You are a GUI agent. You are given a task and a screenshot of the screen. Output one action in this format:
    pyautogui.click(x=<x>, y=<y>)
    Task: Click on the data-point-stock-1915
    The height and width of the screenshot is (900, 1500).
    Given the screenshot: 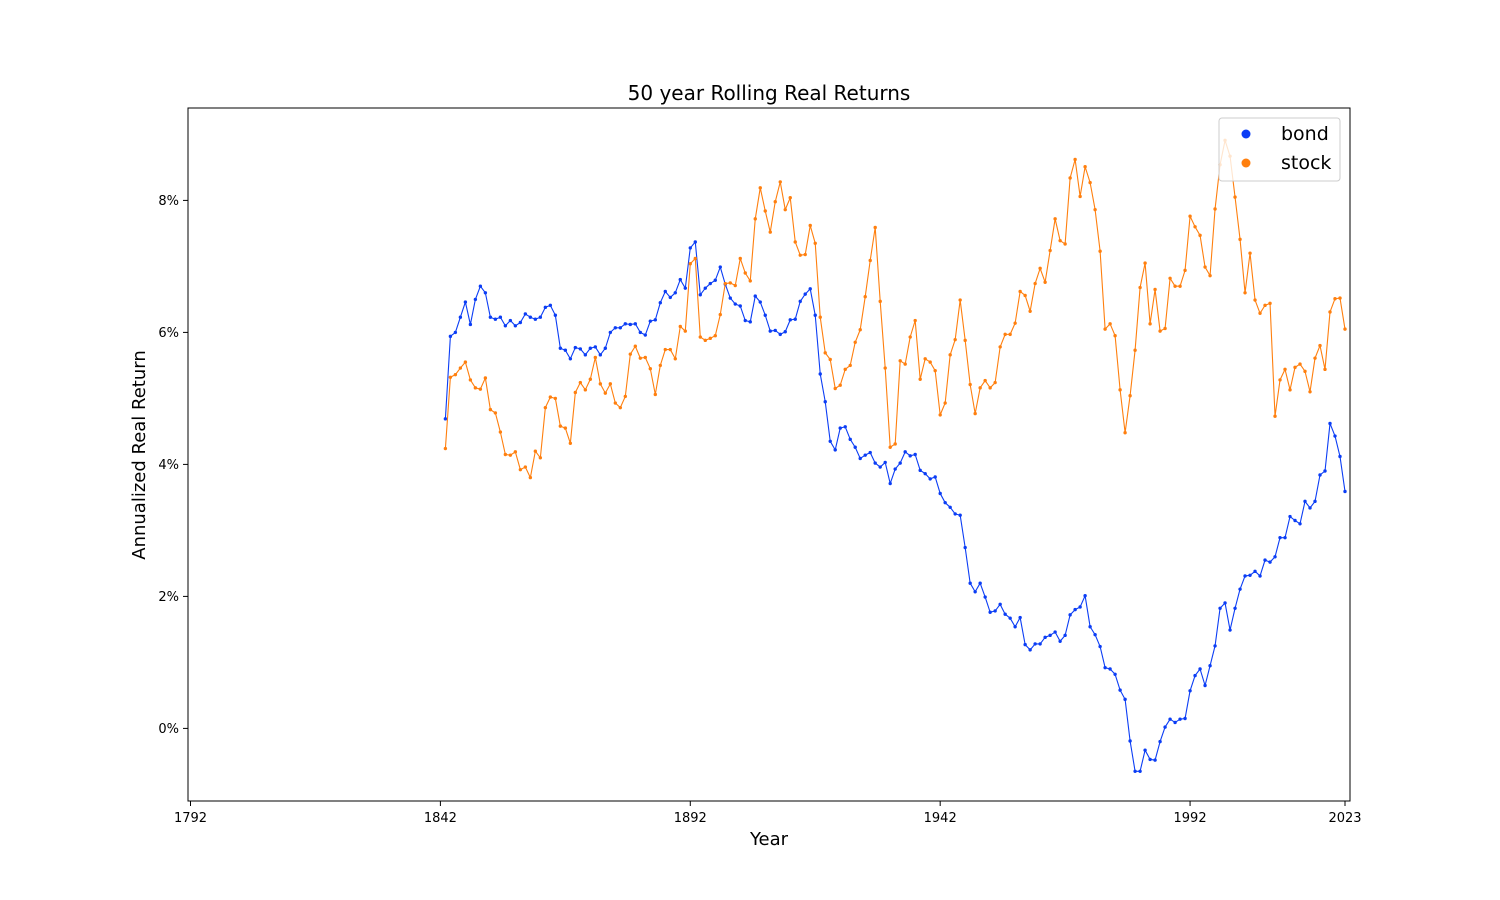 What is the action you would take?
    pyautogui.click(x=805, y=254)
    